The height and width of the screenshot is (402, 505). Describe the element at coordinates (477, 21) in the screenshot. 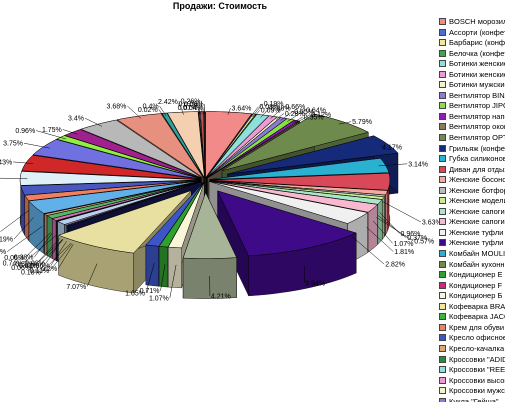

I see `legend-label: BOSCH морозильник` at that location.